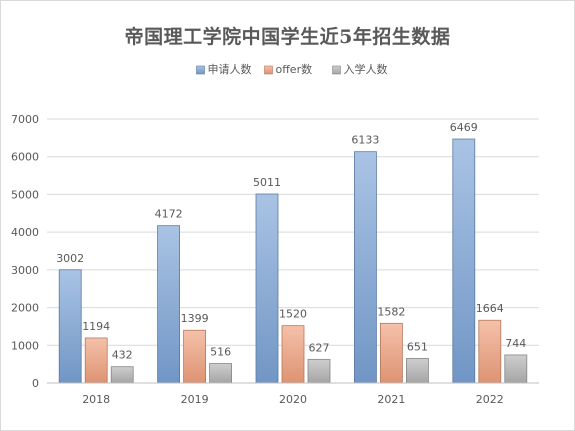 The image size is (575, 431). Describe the element at coordinates (25, 345) in the screenshot. I see `y-tick-label-1000: 1000` at that location.